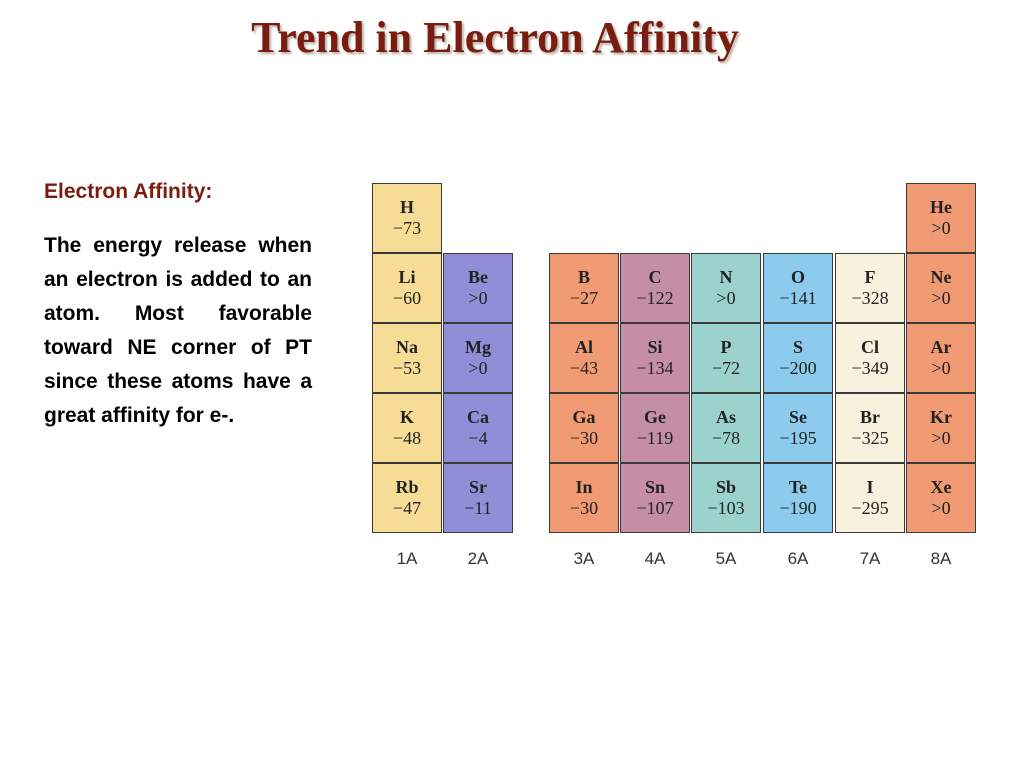 This screenshot has height=767, width=1024. I want to click on element-symbol: C, so click(655, 277).